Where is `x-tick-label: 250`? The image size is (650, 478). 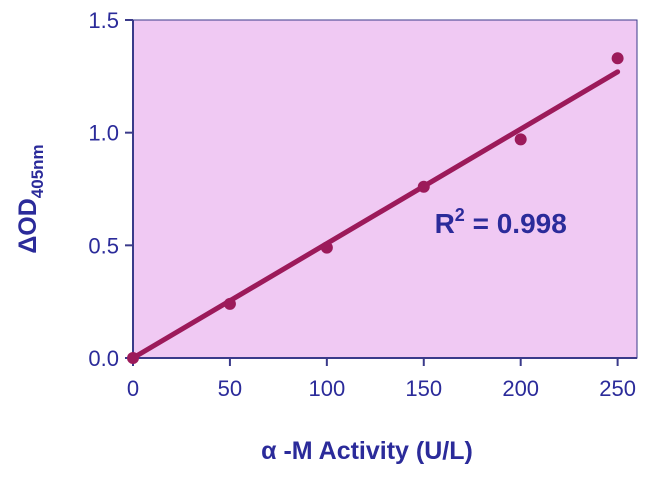 x-tick-label: 250 is located at coordinates (617, 388).